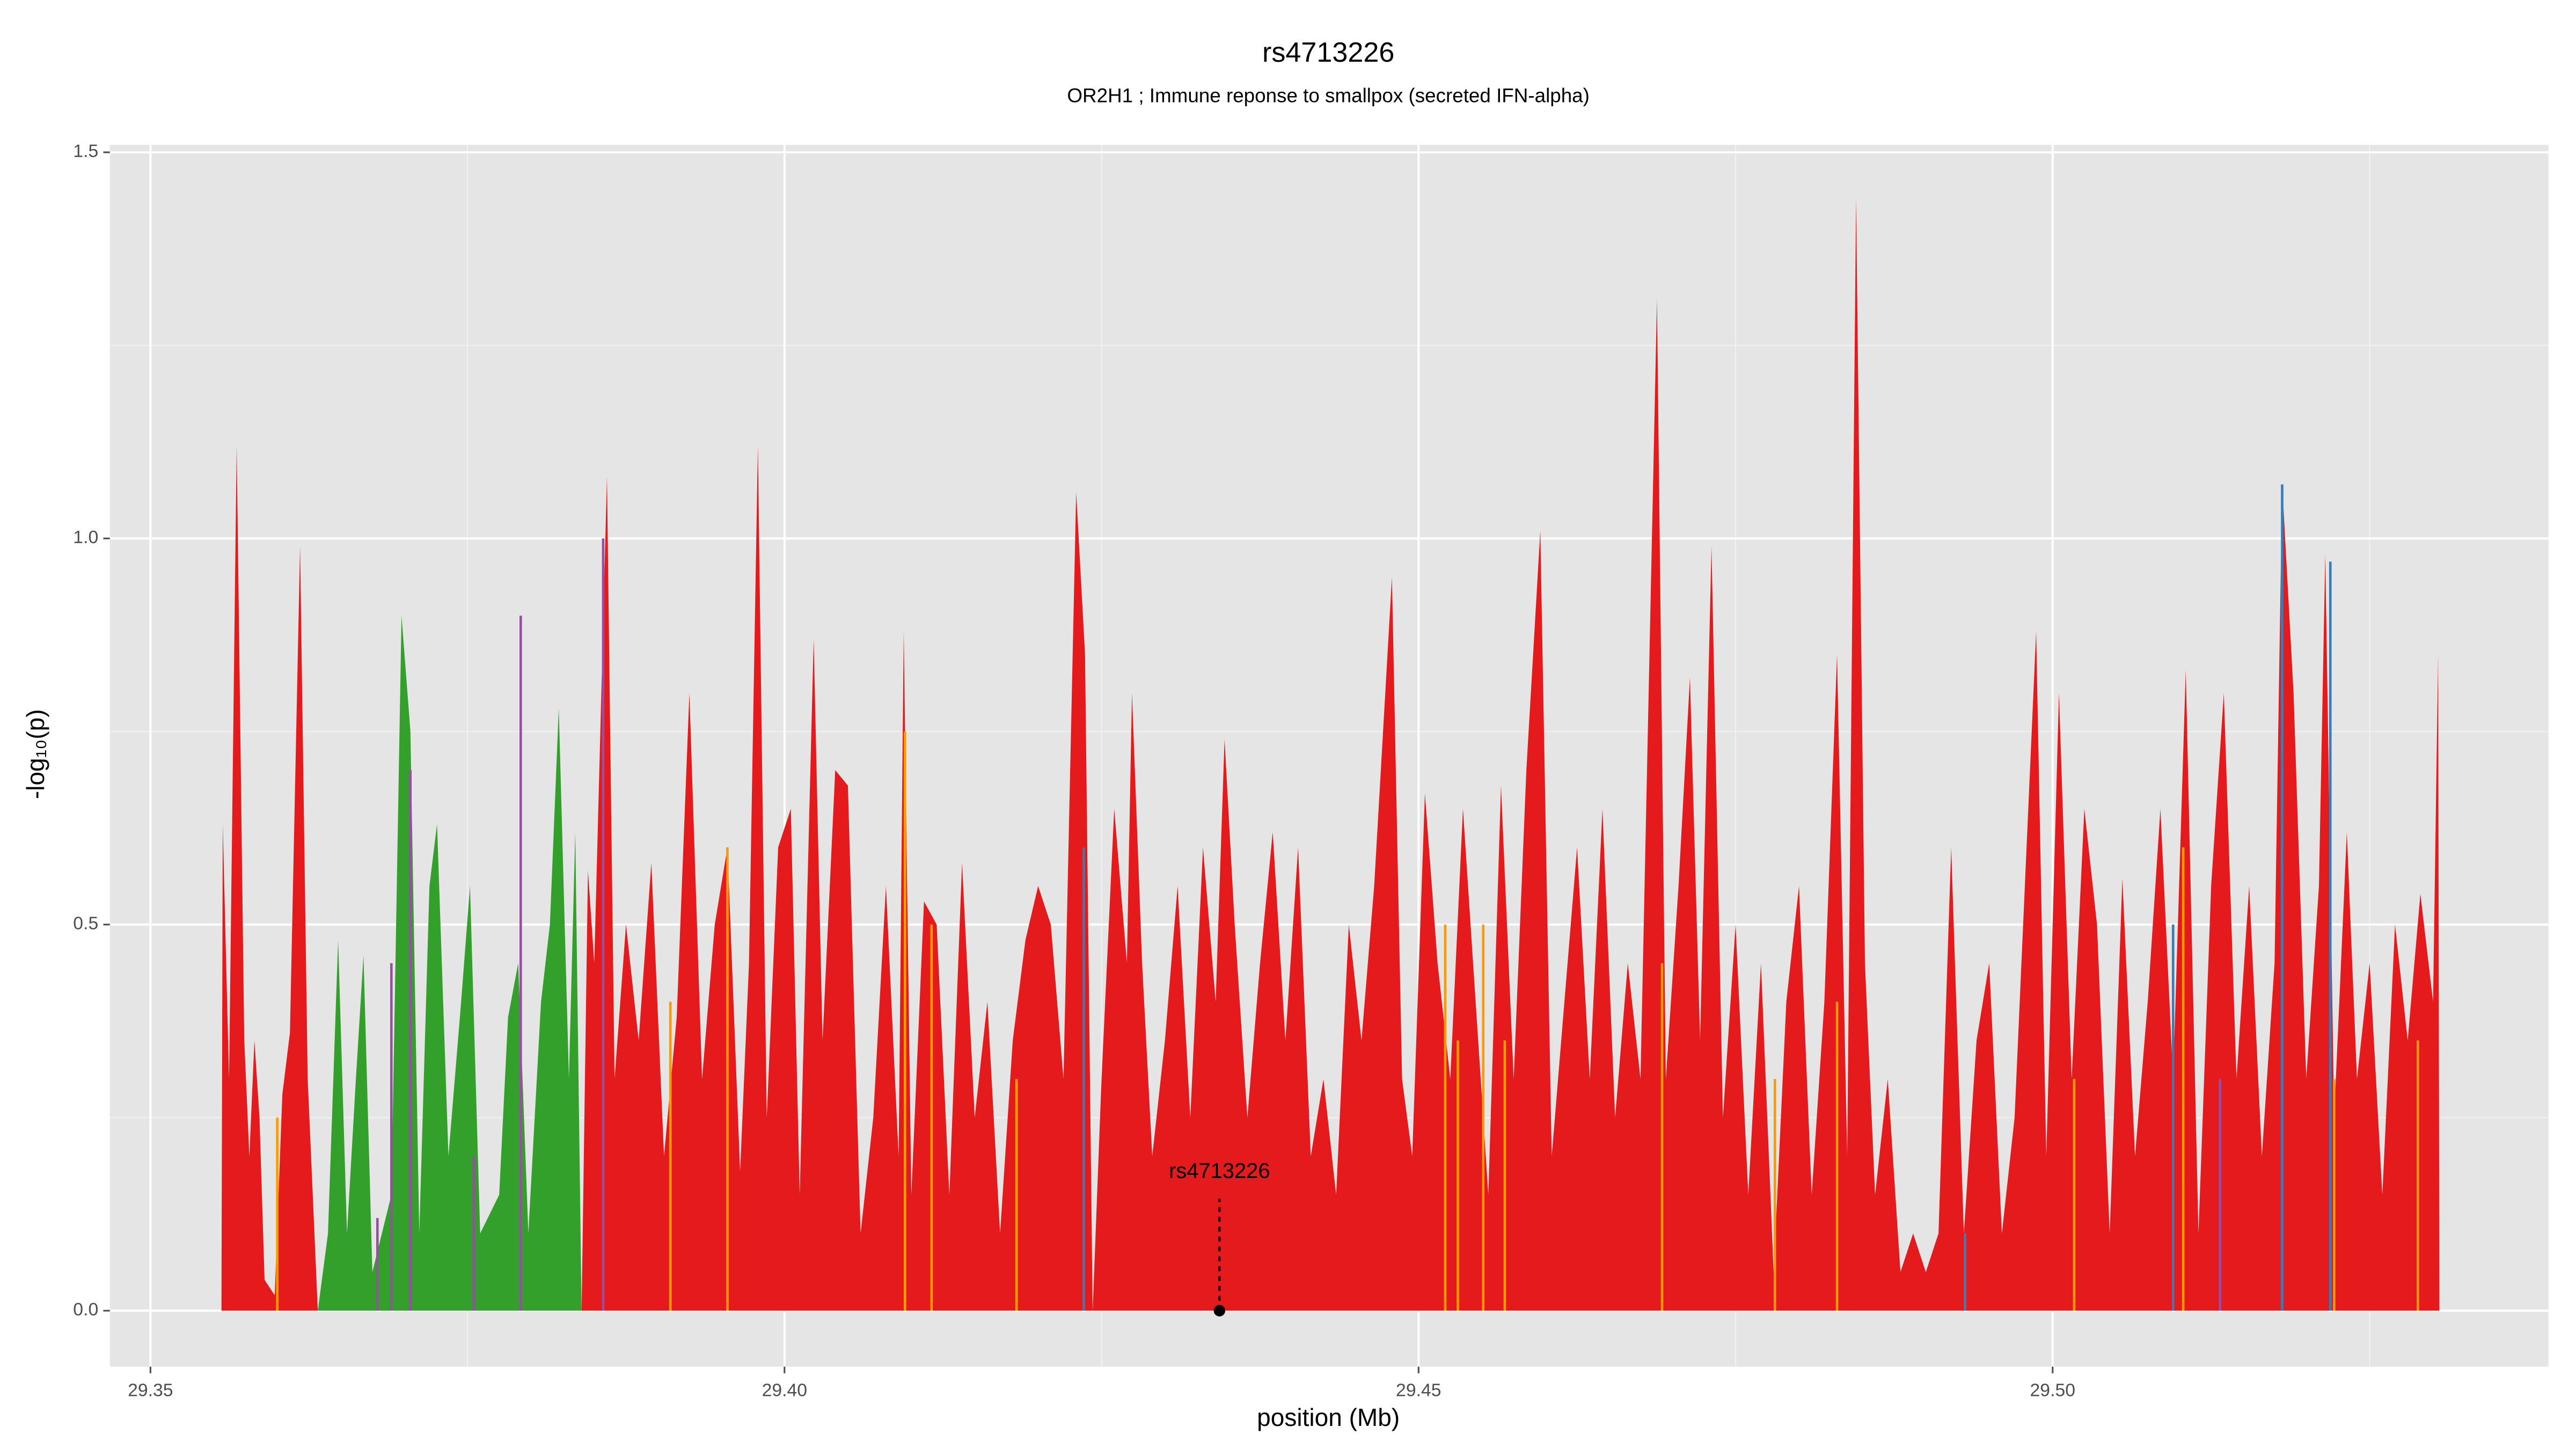  What do you see at coordinates (85, 151) in the screenshot?
I see `y-tick-label: 1.5` at bounding box center [85, 151].